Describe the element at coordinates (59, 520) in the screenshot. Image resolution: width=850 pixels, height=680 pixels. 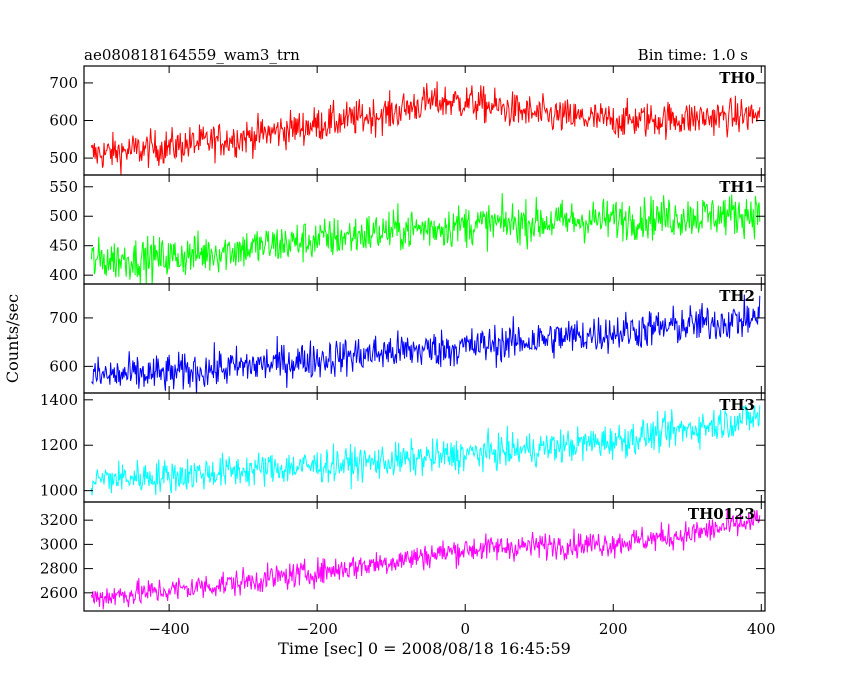
I see `y-tick-label: 3200` at that location.